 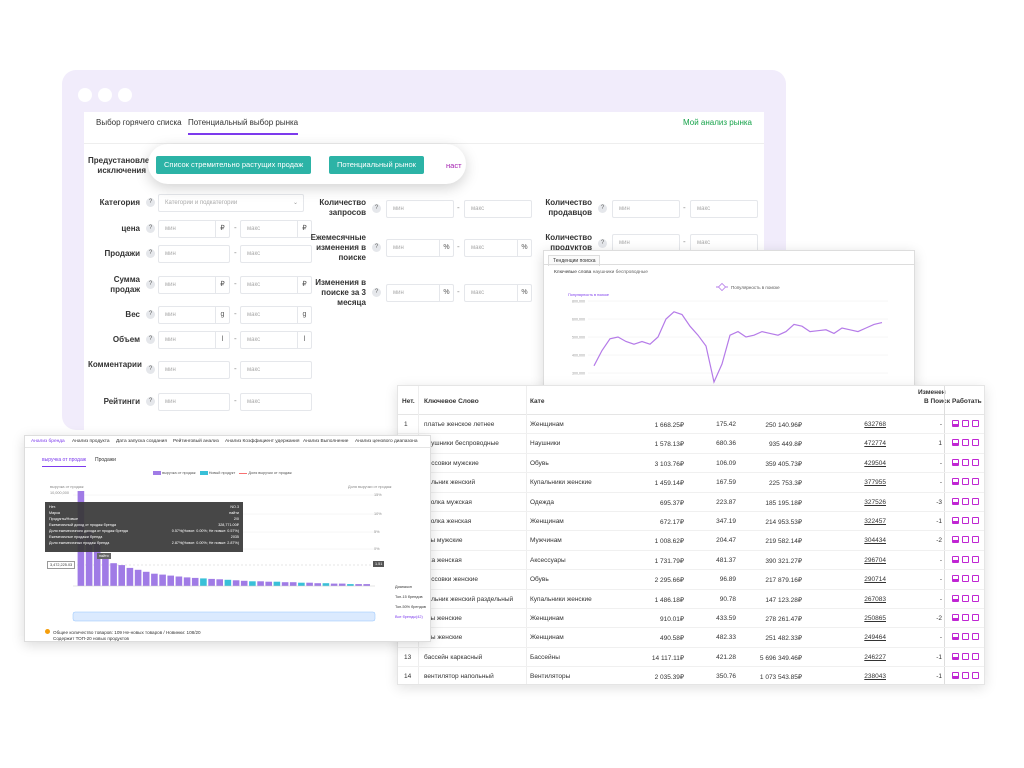 What do you see at coordinates (64, 462) in the screenshot?
I see `subtab-revenue: выручка от продаж` at bounding box center [64, 462].